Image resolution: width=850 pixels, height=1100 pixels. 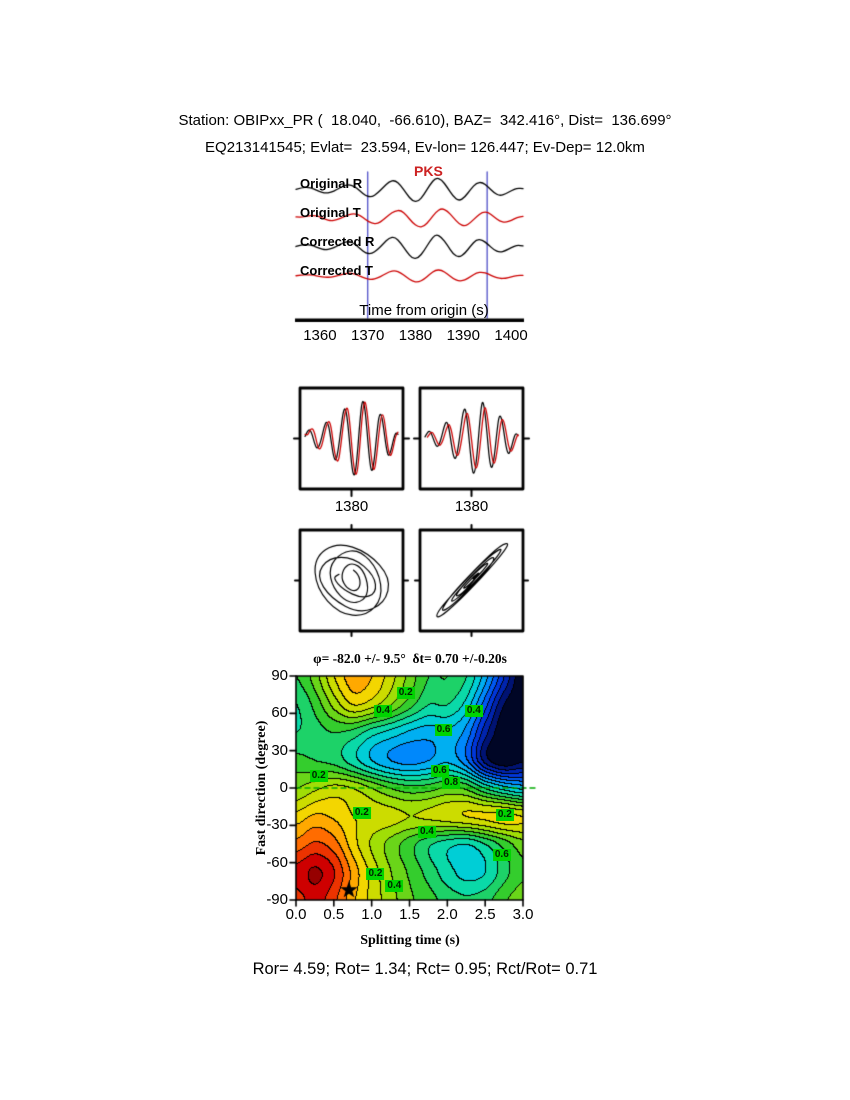 What do you see at coordinates (277, 862) in the screenshot?
I see `fast-direction-tick-label: -60` at bounding box center [277, 862].